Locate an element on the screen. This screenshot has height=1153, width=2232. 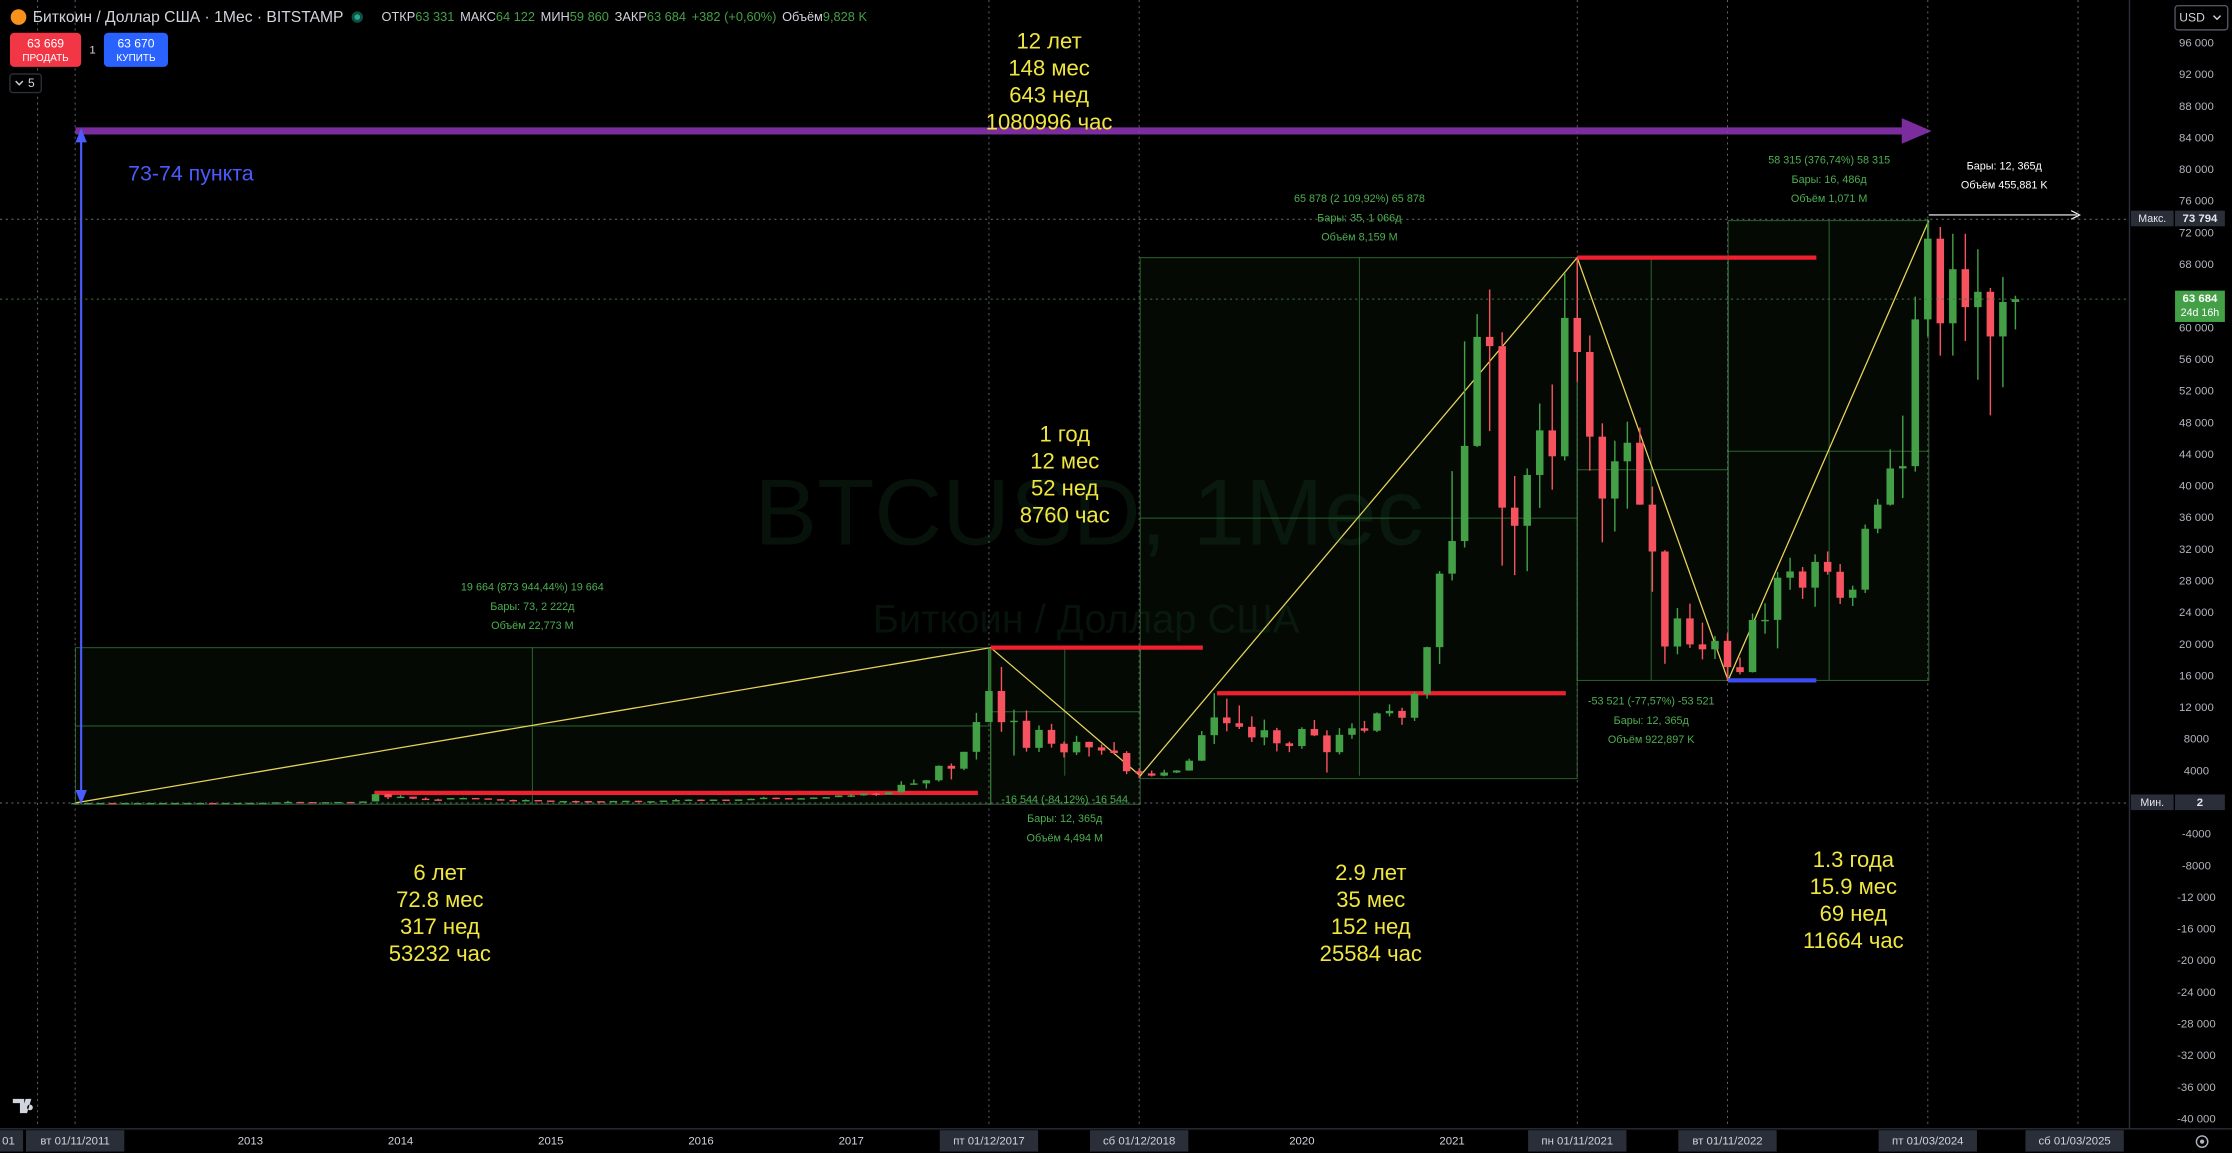
collapse-count: 5 is located at coordinates (31, 83).